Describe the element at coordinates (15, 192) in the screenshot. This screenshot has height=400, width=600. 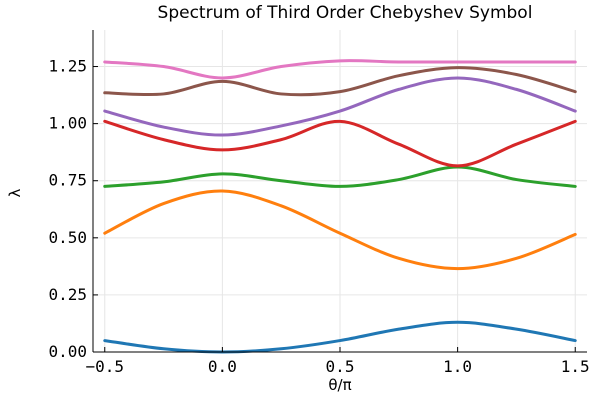
I see `y-axis-label: λ` at that location.